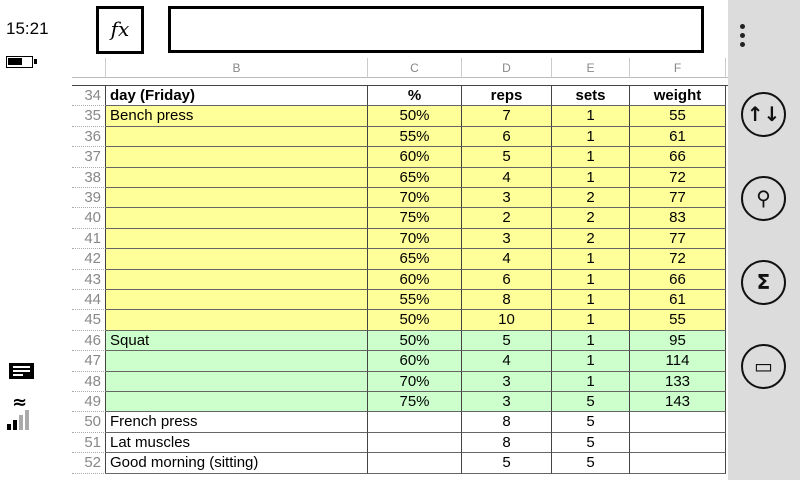 This screenshot has height=480, width=800. What do you see at coordinates (89, 259) in the screenshot?
I see `row-header: 42` at bounding box center [89, 259].